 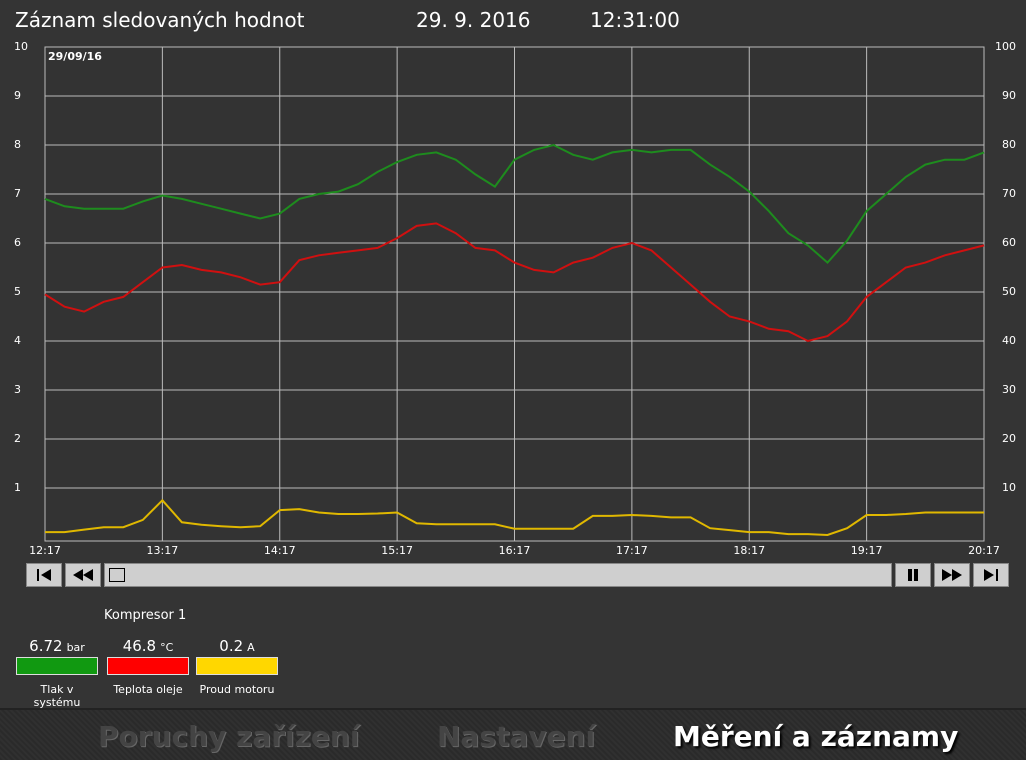 I want to click on time: 12:31:00, so click(x=635, y=20).